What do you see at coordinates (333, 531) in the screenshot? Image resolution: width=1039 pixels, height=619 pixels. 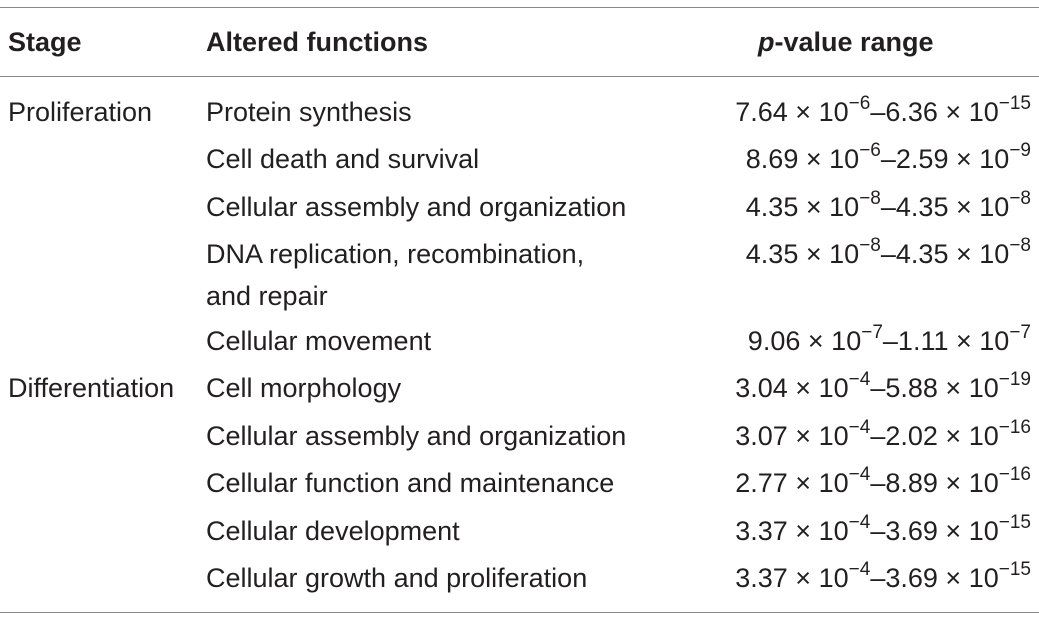 I see `cell-function: Cellular development` at bounding box center [333, 531].